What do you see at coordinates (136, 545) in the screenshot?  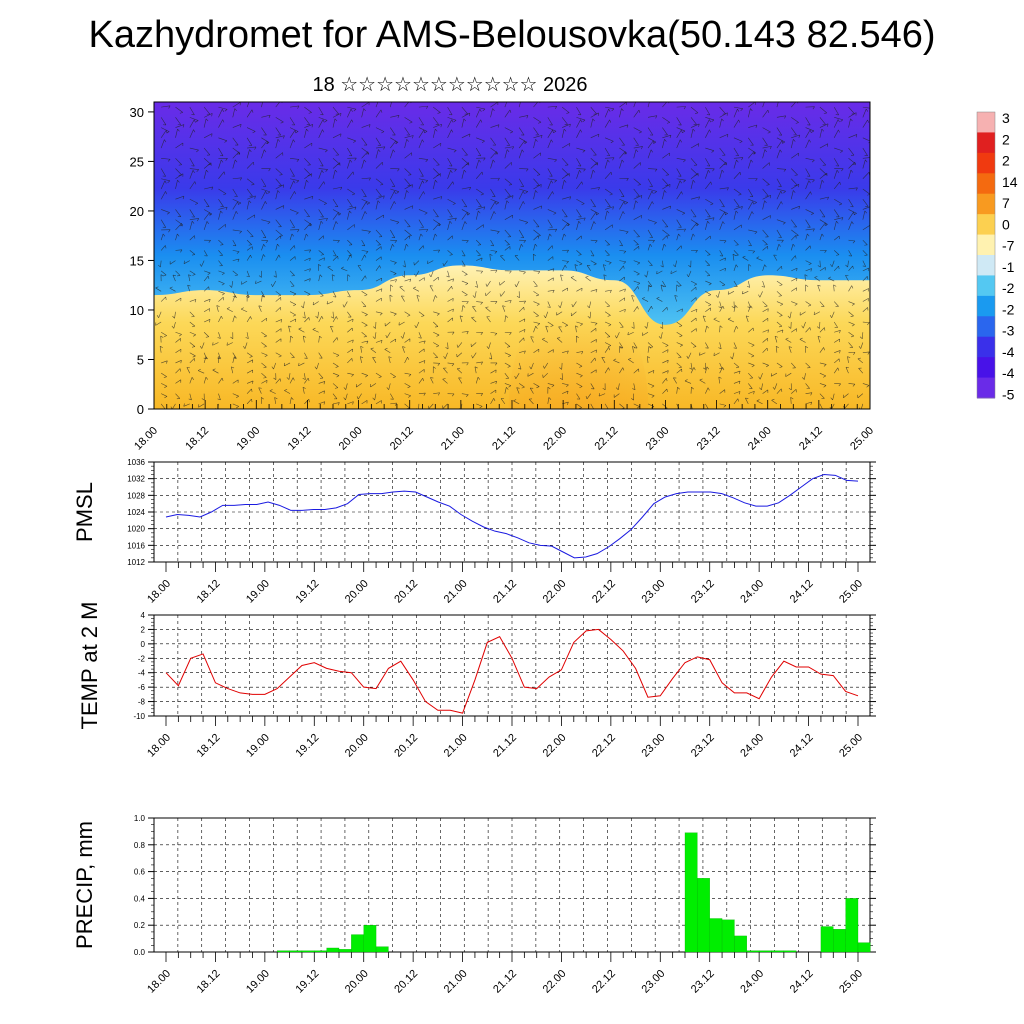 I see `y-tick-label: 1016` at bounding box center [136, 545].